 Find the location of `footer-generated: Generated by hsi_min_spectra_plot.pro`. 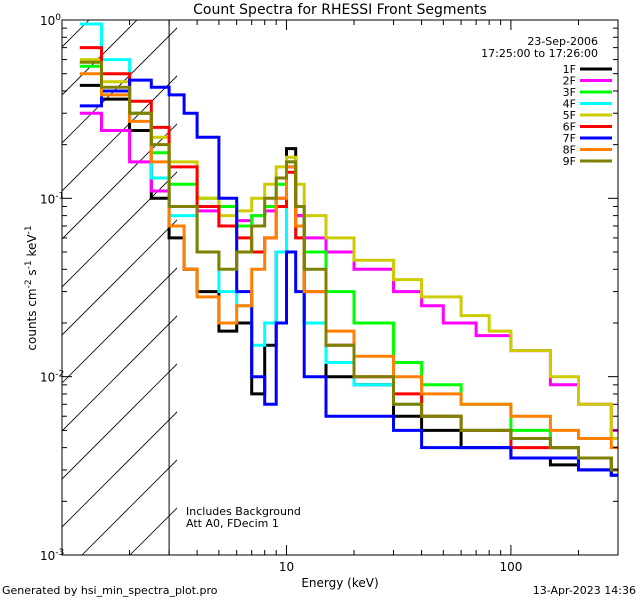

footer-generated: Generated by hsi_min_spectra_plot.pro is located at coordinates (110, 590).